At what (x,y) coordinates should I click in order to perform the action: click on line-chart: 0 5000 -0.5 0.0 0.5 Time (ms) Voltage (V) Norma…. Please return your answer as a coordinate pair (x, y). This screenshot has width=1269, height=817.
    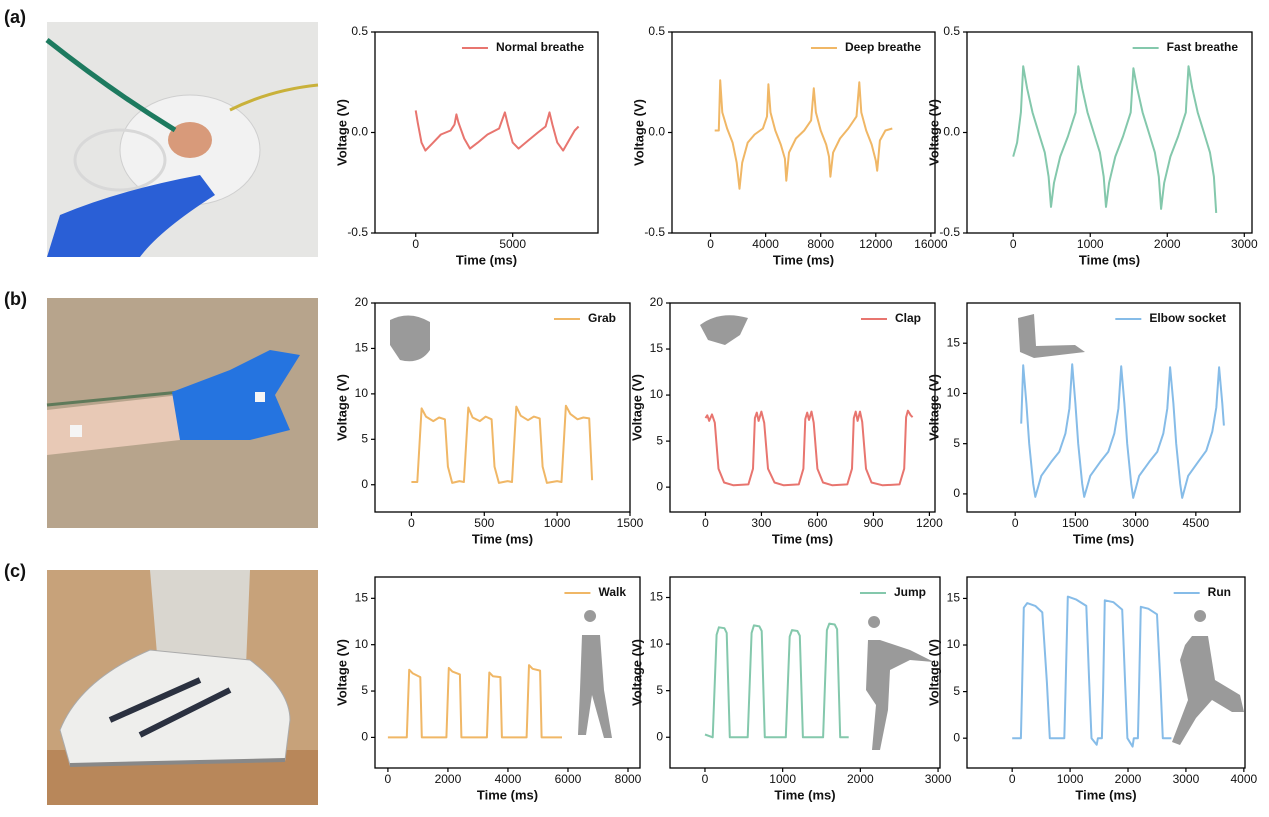
    Looking at the image, I should click on (466, 145).